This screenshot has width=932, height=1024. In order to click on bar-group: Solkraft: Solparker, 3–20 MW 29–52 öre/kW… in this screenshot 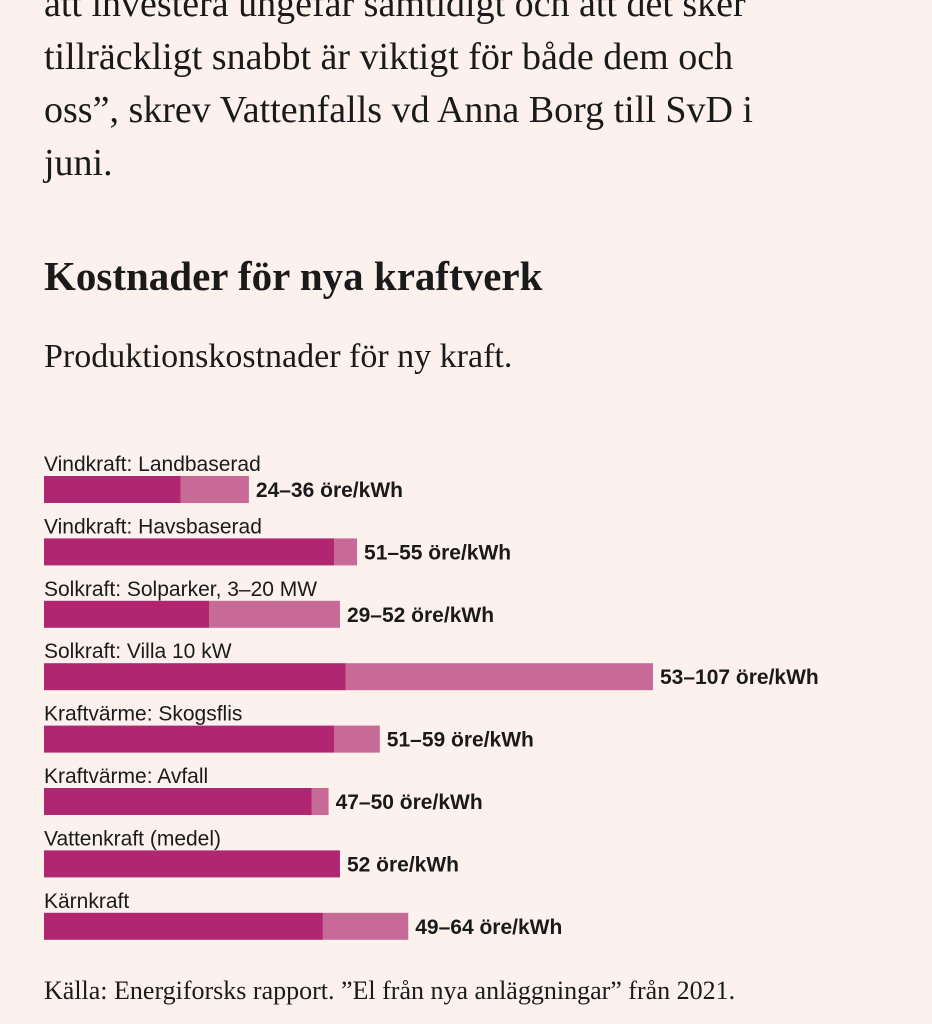, I will do `click(269, 603)`.